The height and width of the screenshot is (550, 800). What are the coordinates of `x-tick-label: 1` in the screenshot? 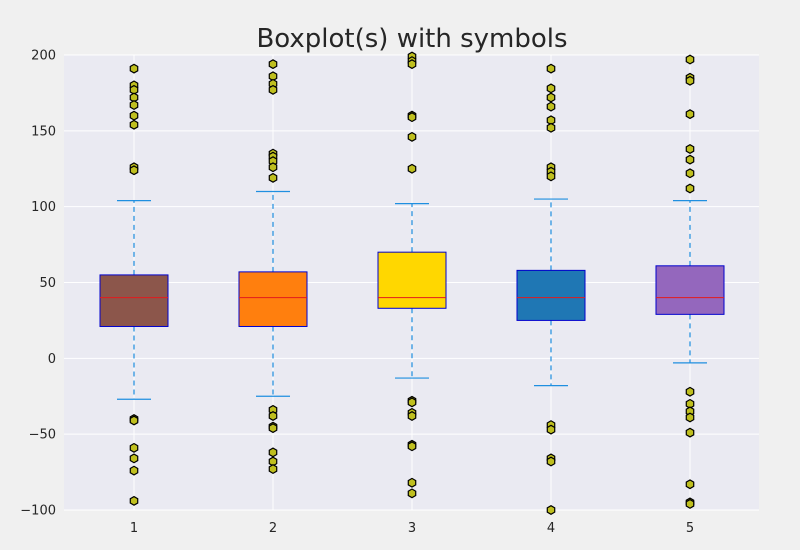 It's located at (134, 528).